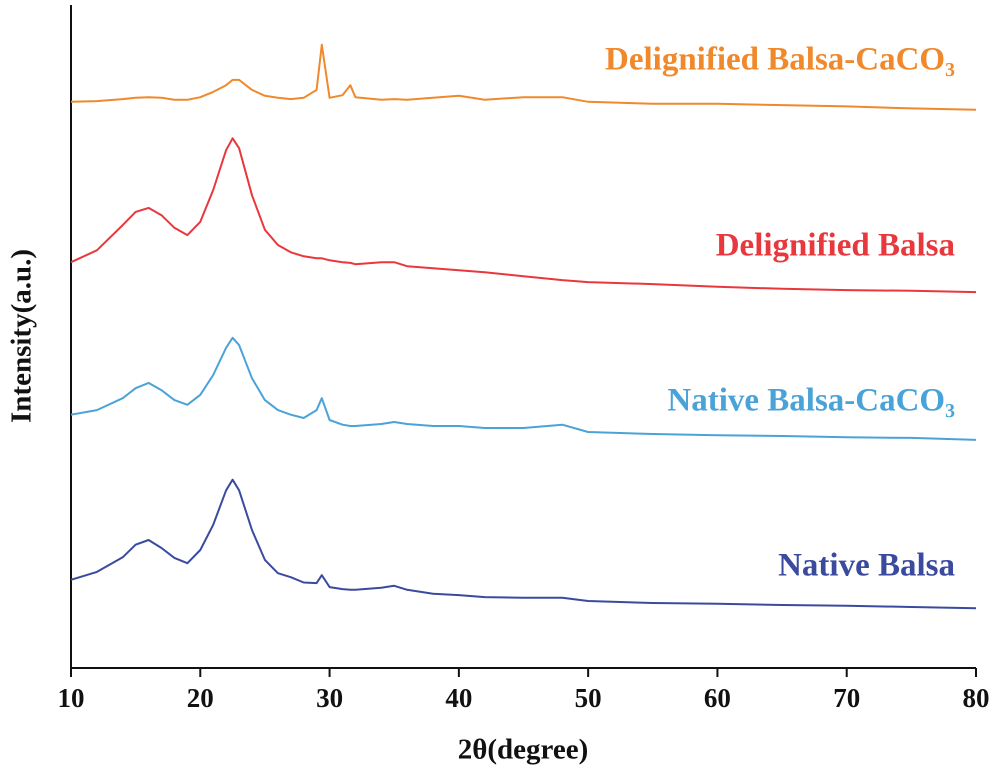 Image resolution: width=1000 pixels, height=782 pixels. I want to click on x-tick-label: 20, so click(200, 698).